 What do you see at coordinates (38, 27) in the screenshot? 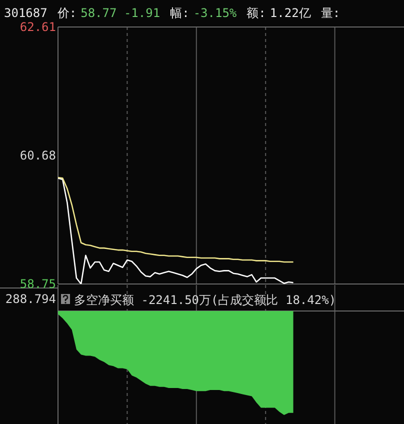
I see `y-tick-label: 62.61` at bounding box center [38, 27].